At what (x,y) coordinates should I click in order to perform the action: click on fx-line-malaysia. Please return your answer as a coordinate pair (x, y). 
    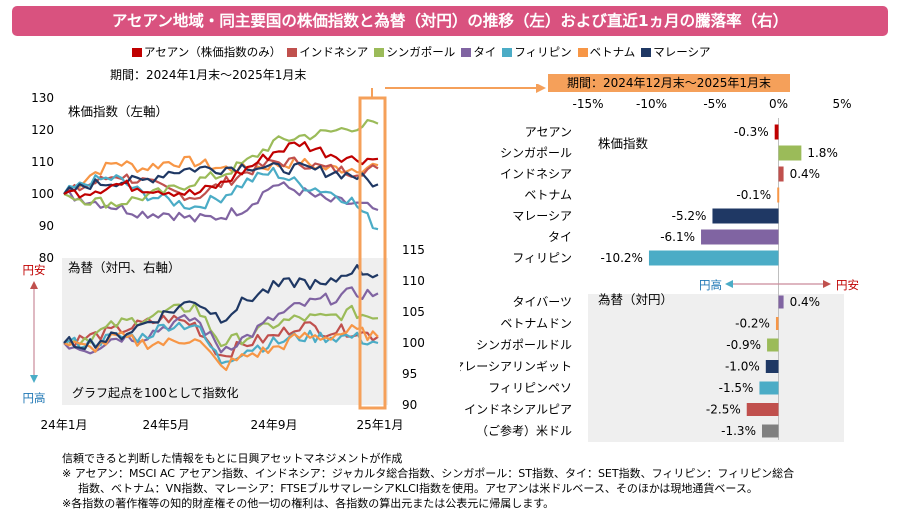
    Looking at the image, I should click on (221, 307).